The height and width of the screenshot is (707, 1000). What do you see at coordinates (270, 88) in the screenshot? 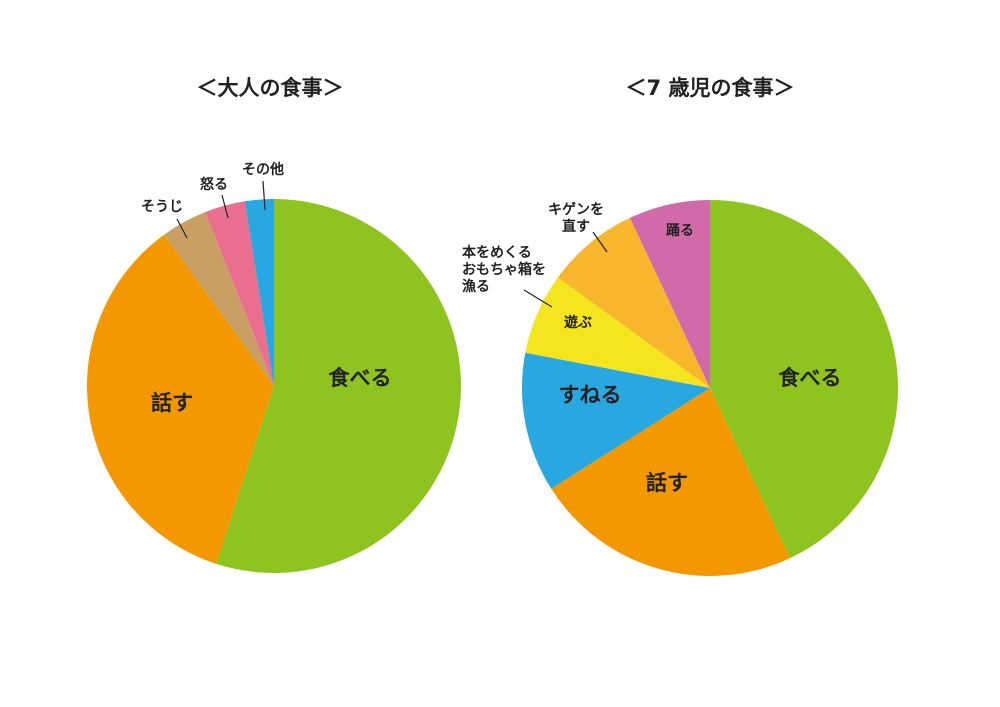
I see `chart-title: ＜大人の食事＞` at bounding box center [270, 88].